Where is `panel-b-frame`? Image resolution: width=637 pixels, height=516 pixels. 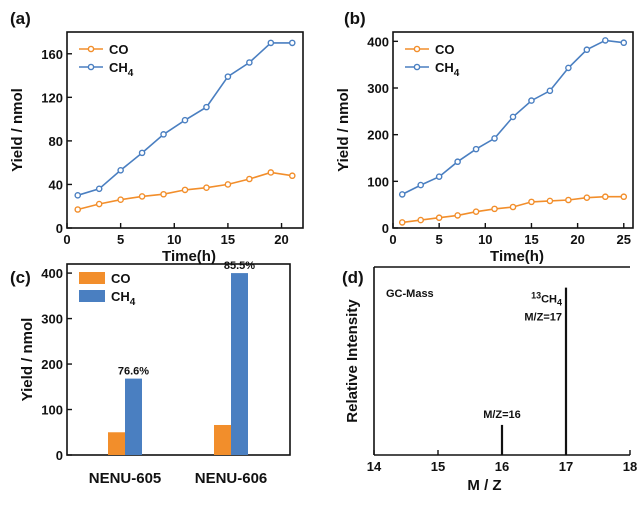 panel-b-frame is located at coordinates (513, 130).